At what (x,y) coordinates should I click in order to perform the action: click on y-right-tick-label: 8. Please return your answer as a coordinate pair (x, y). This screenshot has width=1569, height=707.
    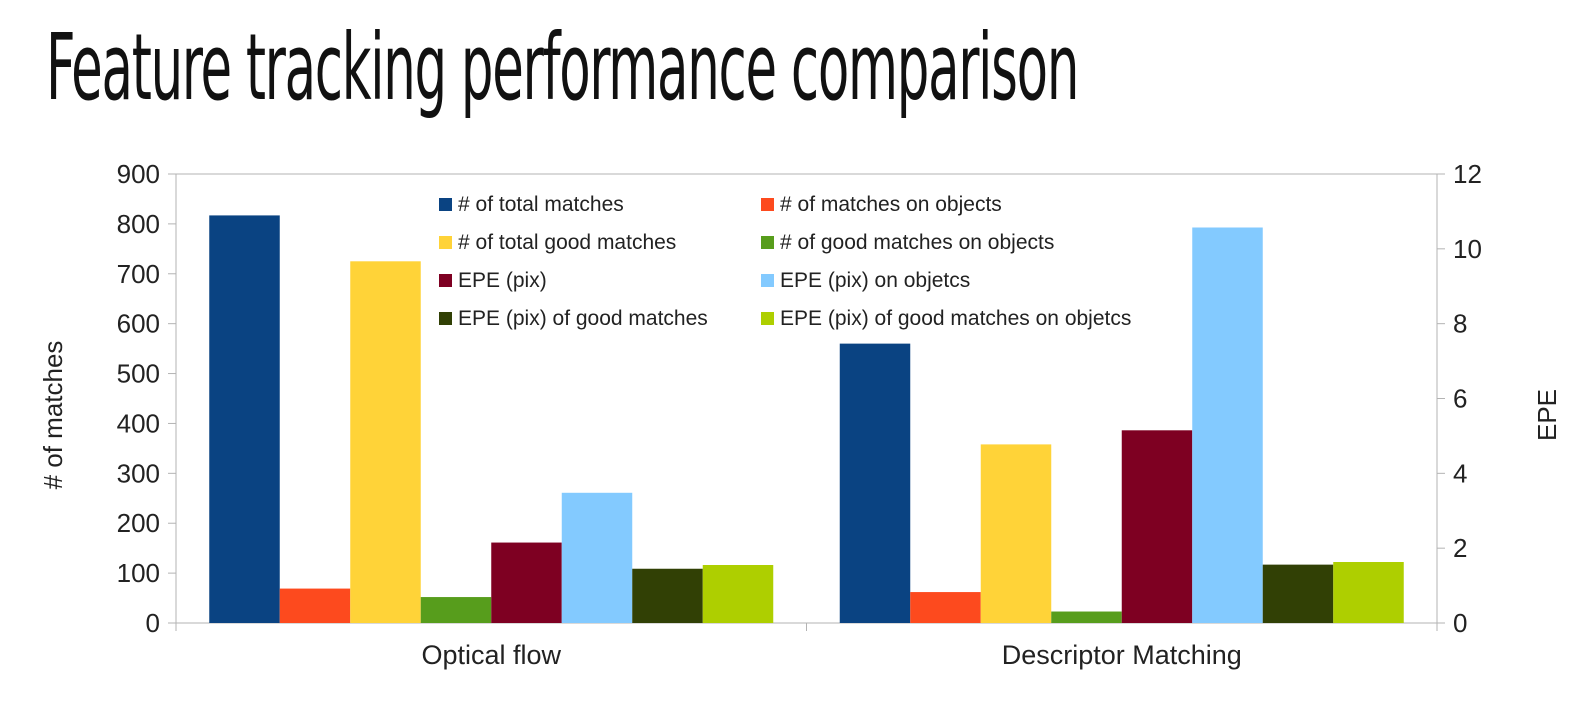
    Looking at the image, I should click on (1460, 324).